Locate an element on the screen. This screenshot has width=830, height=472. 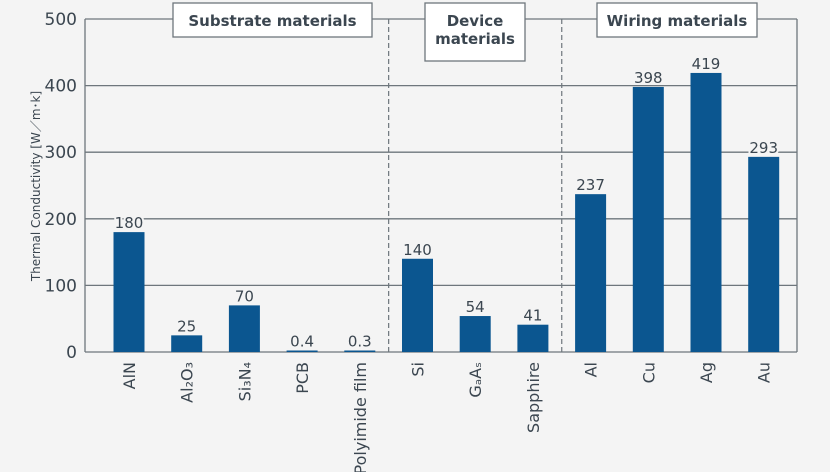
x-tick-label: Ag is located at coordinates (706, 372).